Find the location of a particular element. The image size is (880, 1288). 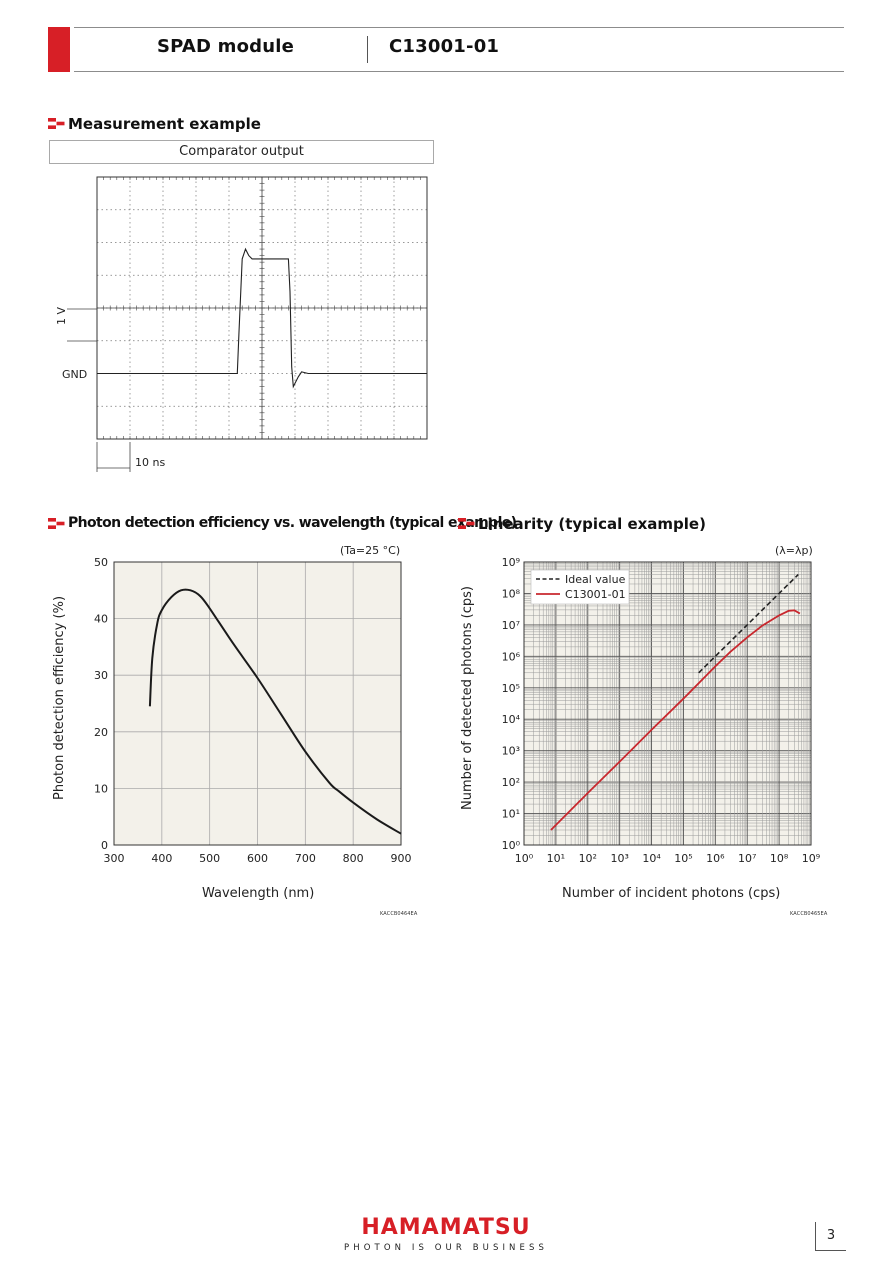

linearity-grid is located at coordinates (667, 704).